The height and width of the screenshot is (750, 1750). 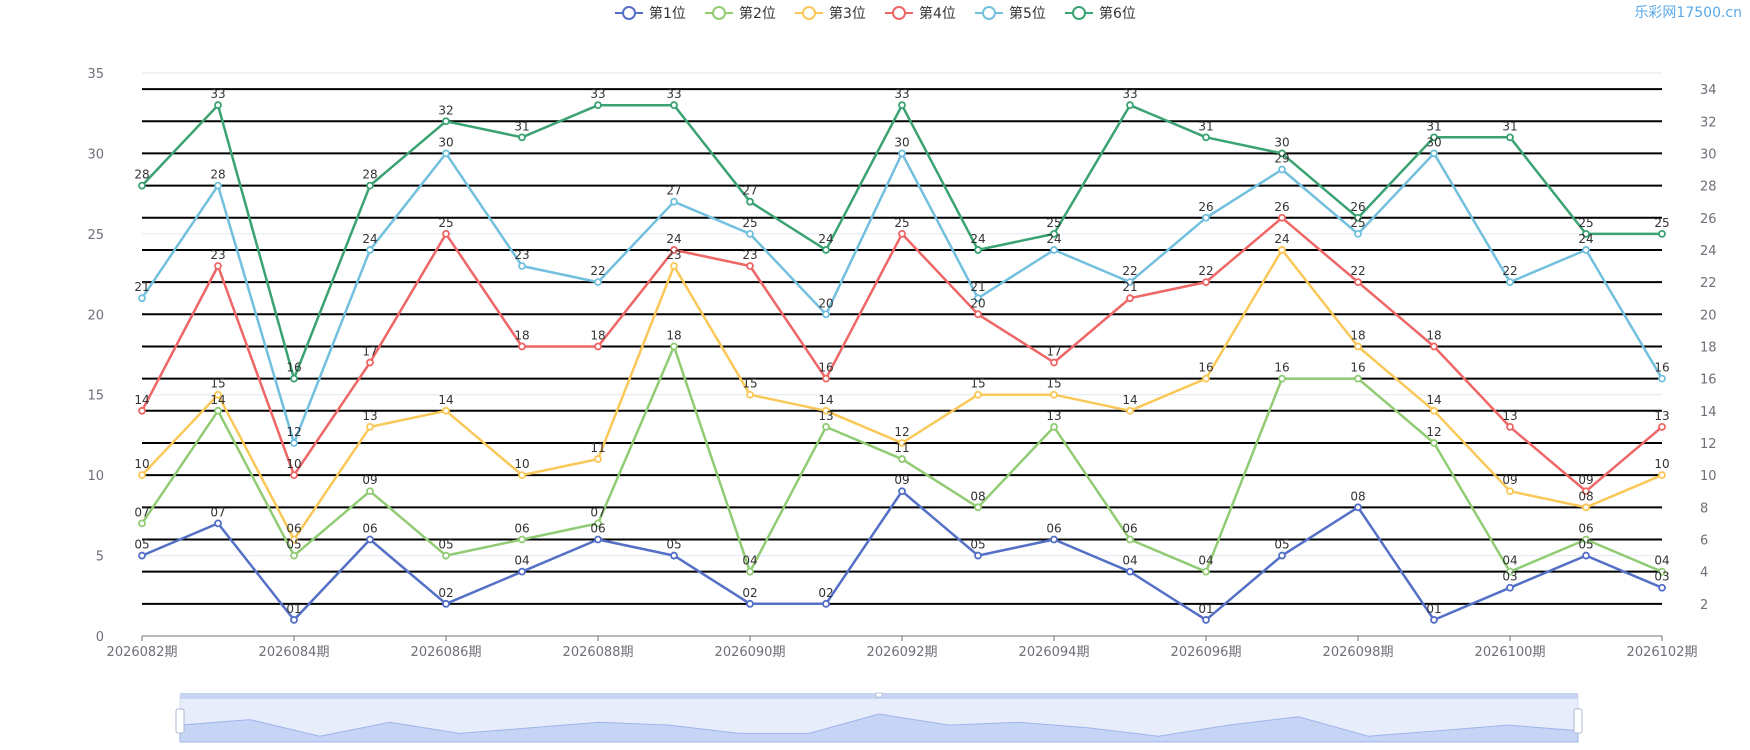 What do you see at coordinates (1708, 187) in the screenshot?
I see `y-tick-label-right: 28` at bounding box center [1708, 187].